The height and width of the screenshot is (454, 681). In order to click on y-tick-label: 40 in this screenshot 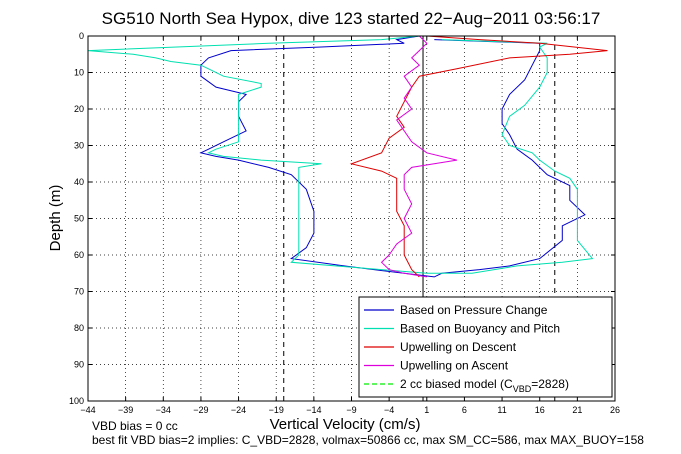, I will do `click(79, 182)`.